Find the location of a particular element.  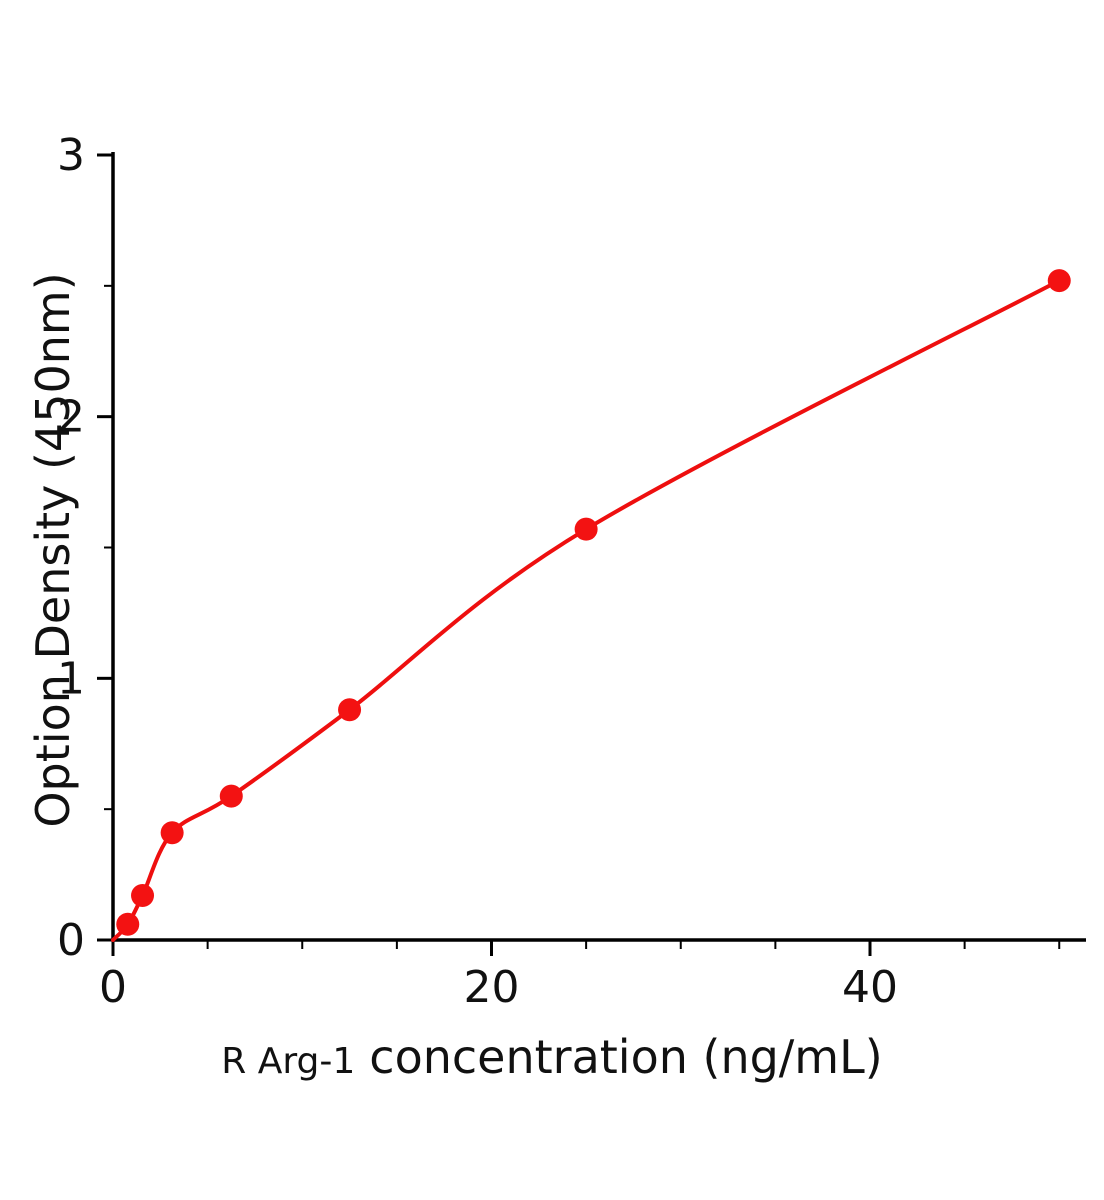

y-axis-title: Option Density (450nm) is located at coordinates (53, 550).